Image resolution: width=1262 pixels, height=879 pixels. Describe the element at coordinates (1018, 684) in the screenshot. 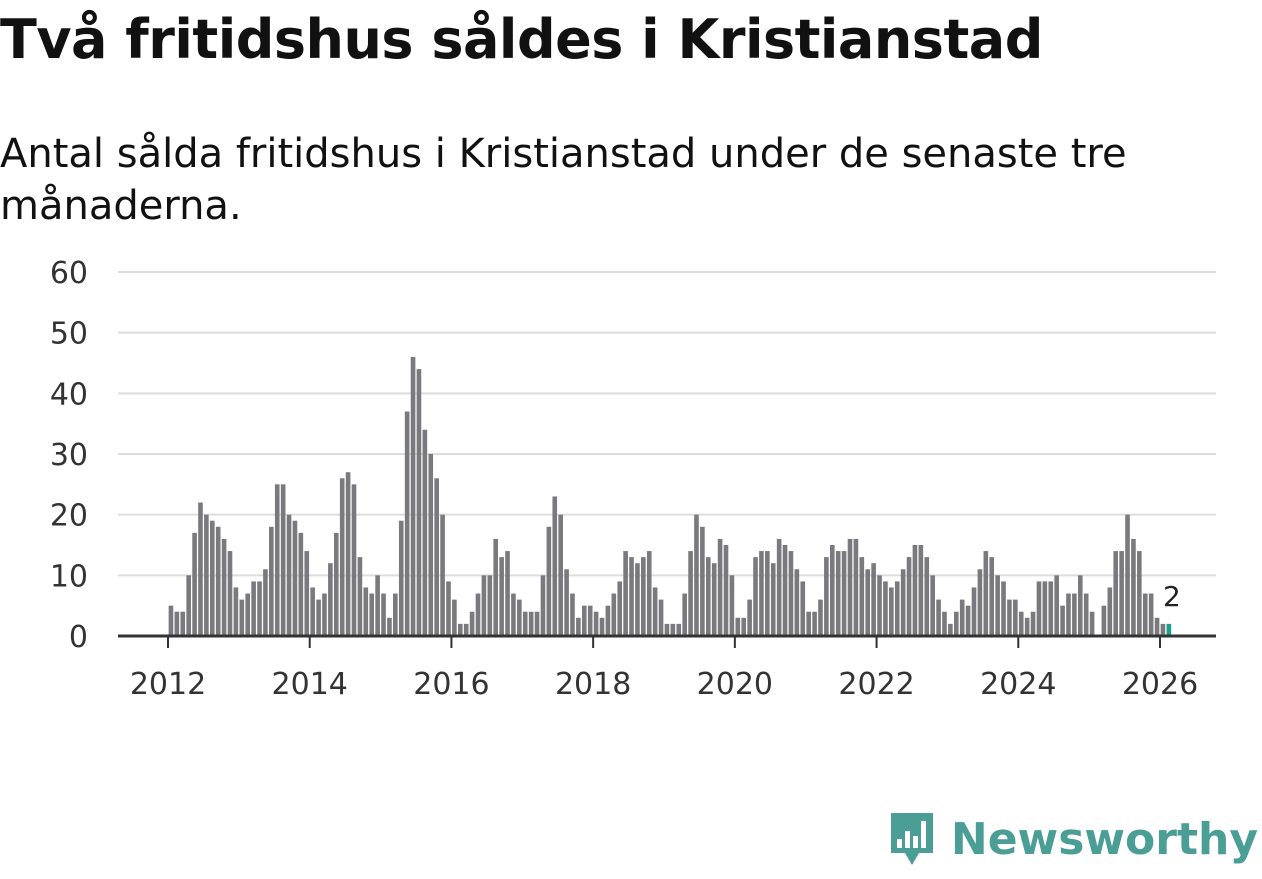

I see `x-tick-label: 2024` at that location.